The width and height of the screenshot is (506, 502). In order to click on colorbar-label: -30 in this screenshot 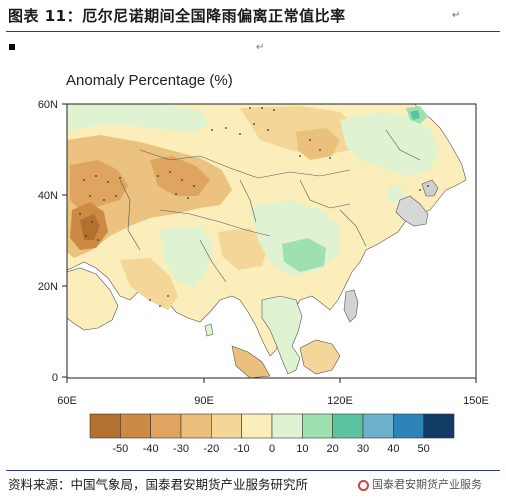, I will do `click(181, 449)`.